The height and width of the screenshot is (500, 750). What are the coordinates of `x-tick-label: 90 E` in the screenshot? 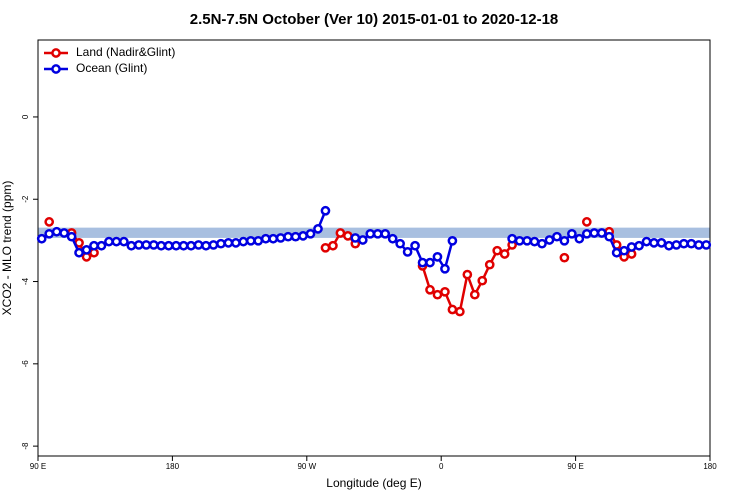 It's located at (575, 466).